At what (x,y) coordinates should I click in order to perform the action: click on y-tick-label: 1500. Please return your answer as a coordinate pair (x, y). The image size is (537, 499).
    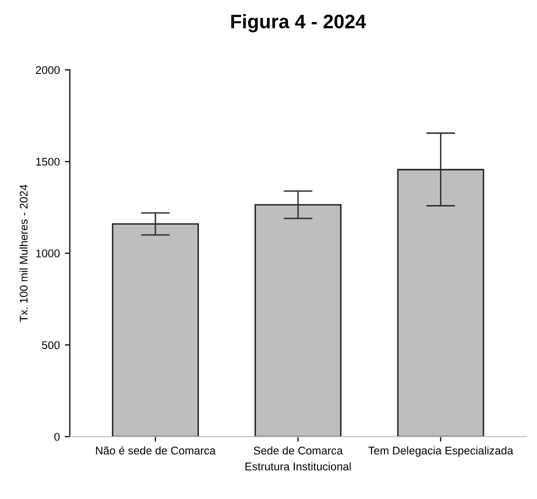
    Looking at the image, I should click on (48, 162).